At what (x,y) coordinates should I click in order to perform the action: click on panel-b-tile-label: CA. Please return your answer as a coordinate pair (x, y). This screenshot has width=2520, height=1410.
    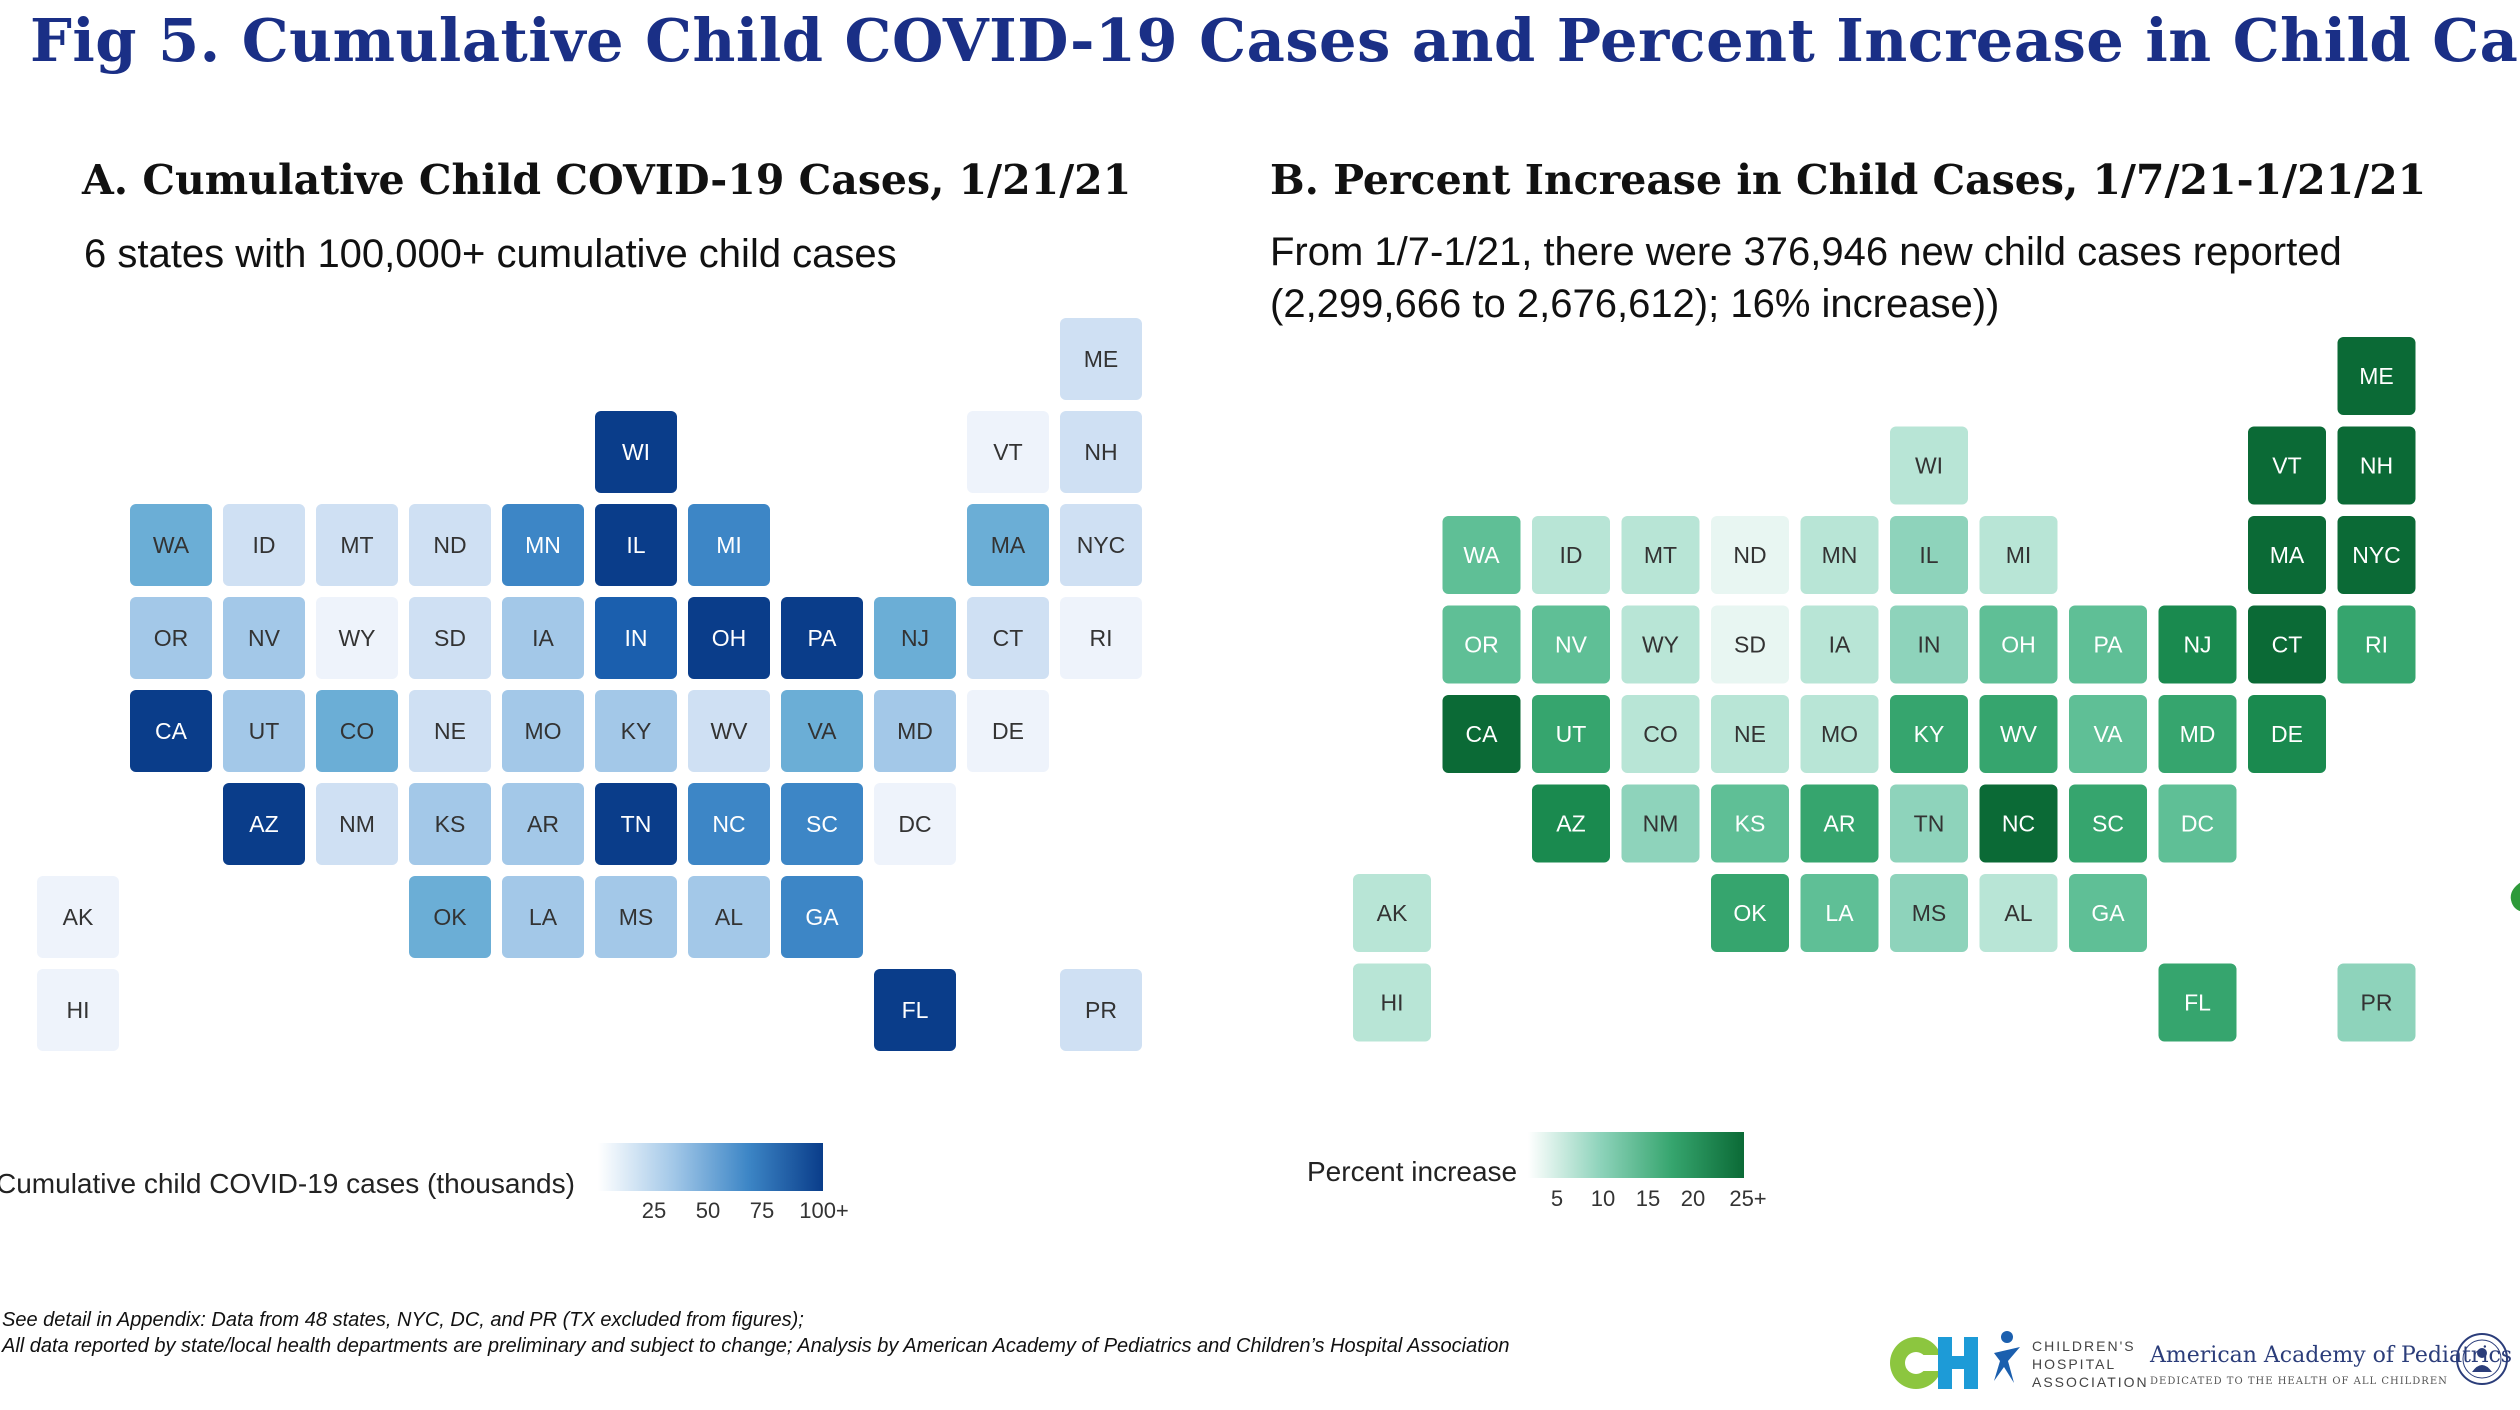
    Looking at the image, I should click on (1482, 734).